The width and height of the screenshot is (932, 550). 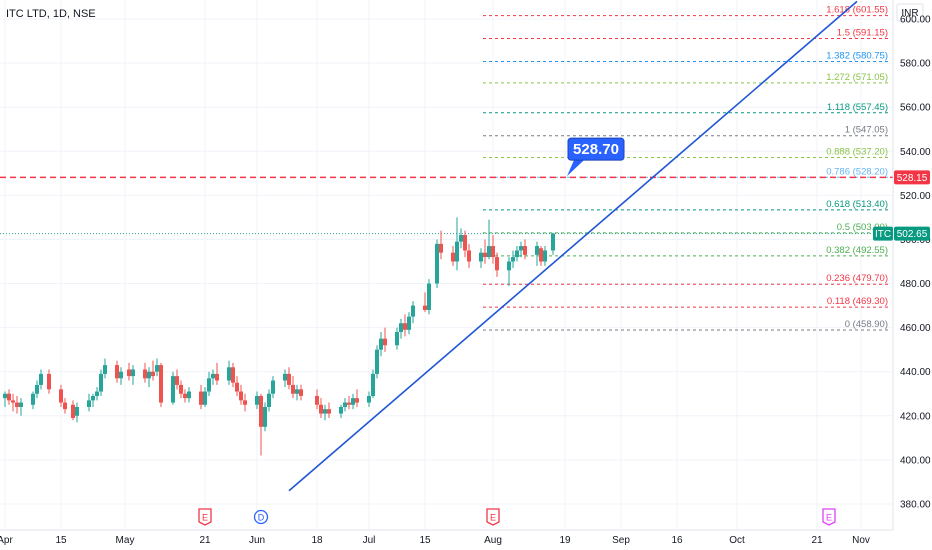 What do you see at coordinates (910, 12) in the screenshot?
I see `currency-badge` at bounding box center [910, 12].